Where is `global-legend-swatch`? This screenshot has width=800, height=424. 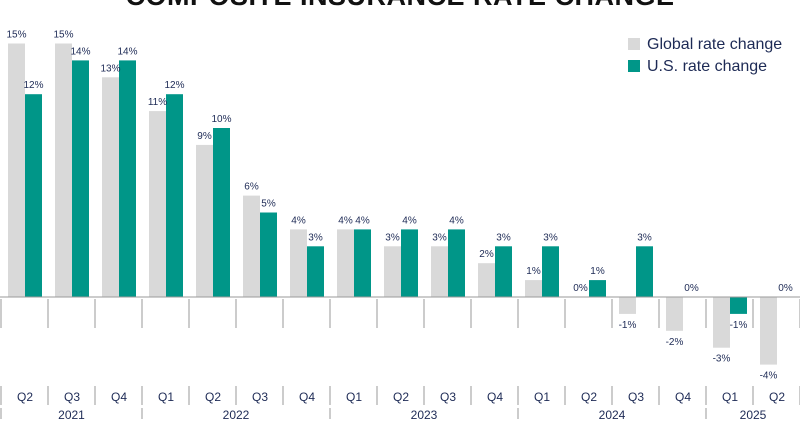 global-legend-swatch is located at coordinates (634, 44).